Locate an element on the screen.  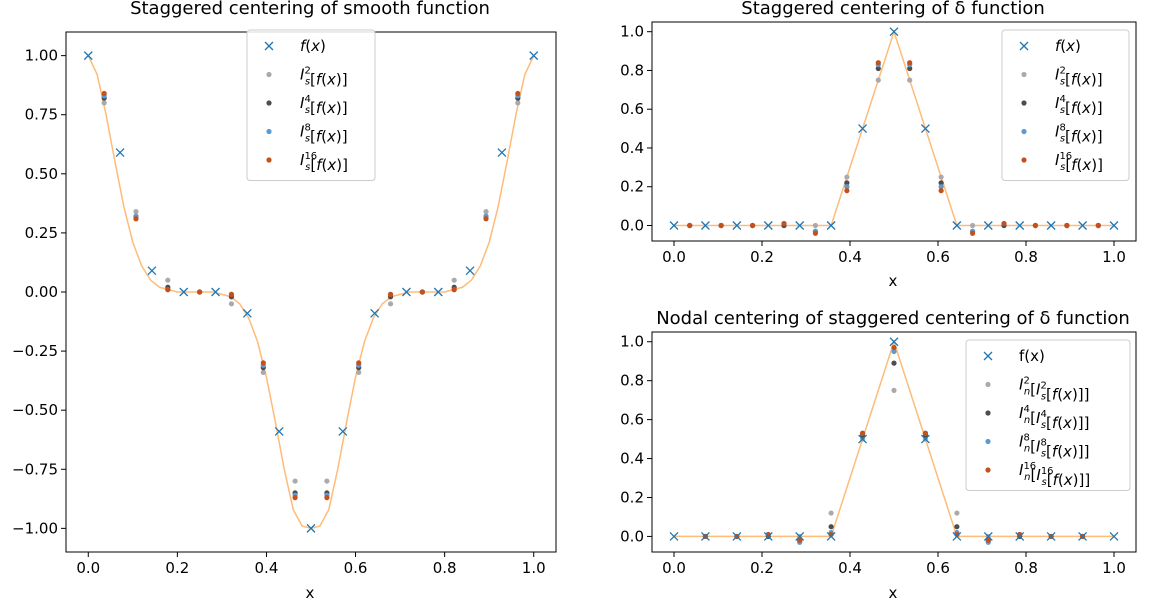
y-tick-label: 0.25 is located at coordinates (41, 233).